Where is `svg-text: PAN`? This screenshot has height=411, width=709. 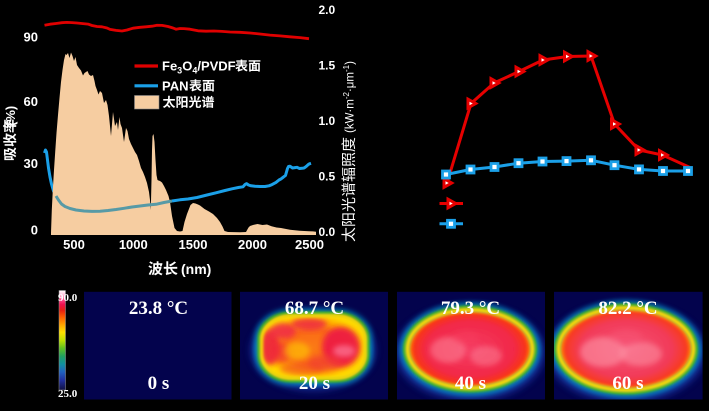
svg-text: PAN is located at coordinates (175, 85).